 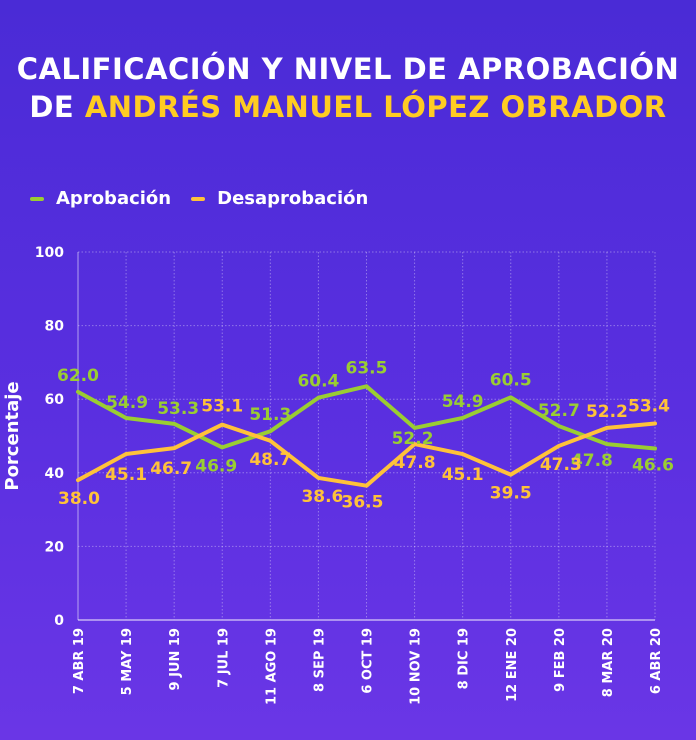 What do you see at coordinates (366, 454) in the screenshot?
I see `series-line-desaprobacion` at bounding box center [366, 454].